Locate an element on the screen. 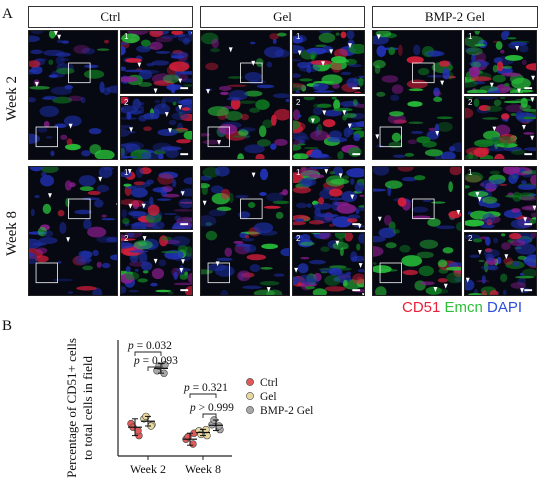 The image size is (550, 491). p-value-label: p = 0.093 is located at coordinates (155, 361).